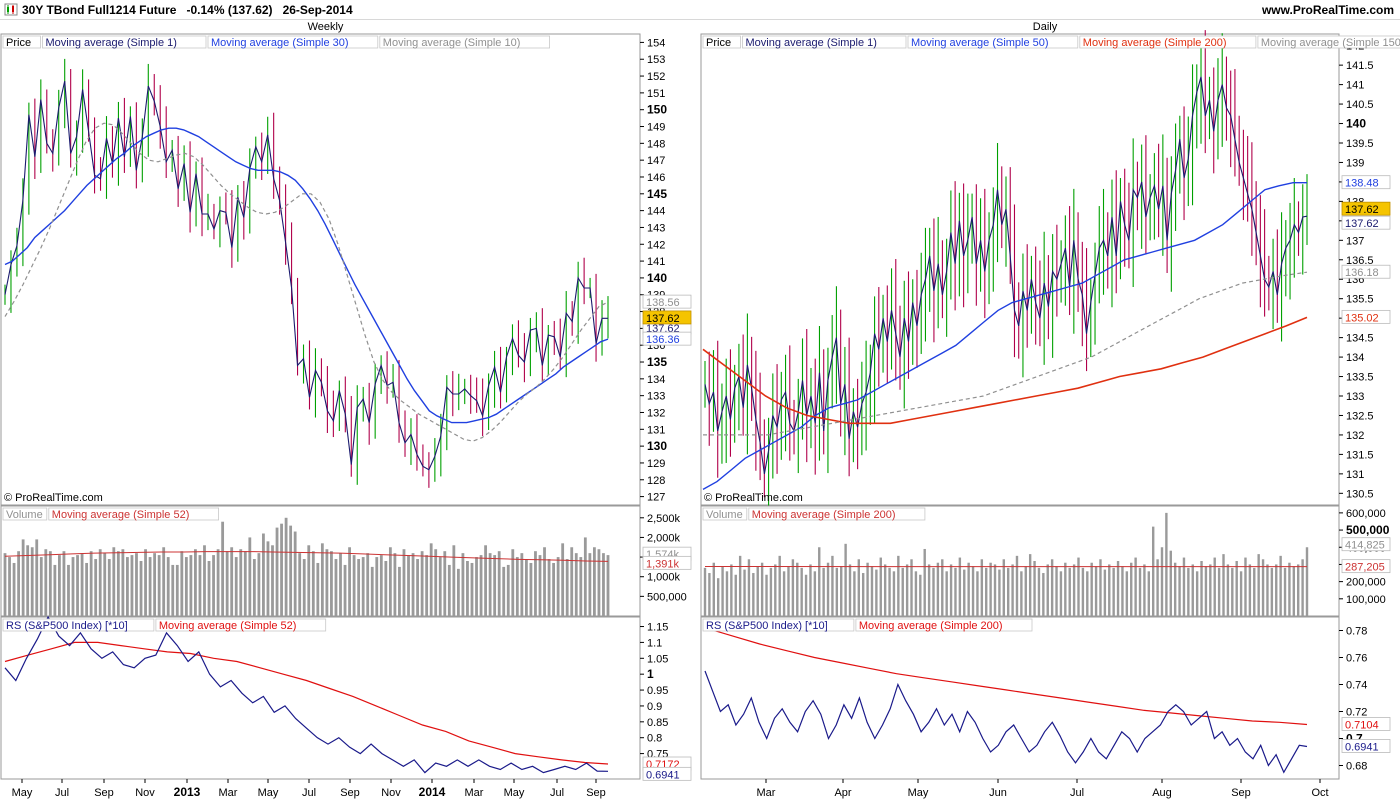  Describe the element at coordinates (753, 498) in the screenshot. I see `daily-copyright: © ProRealTime.com` at that location.